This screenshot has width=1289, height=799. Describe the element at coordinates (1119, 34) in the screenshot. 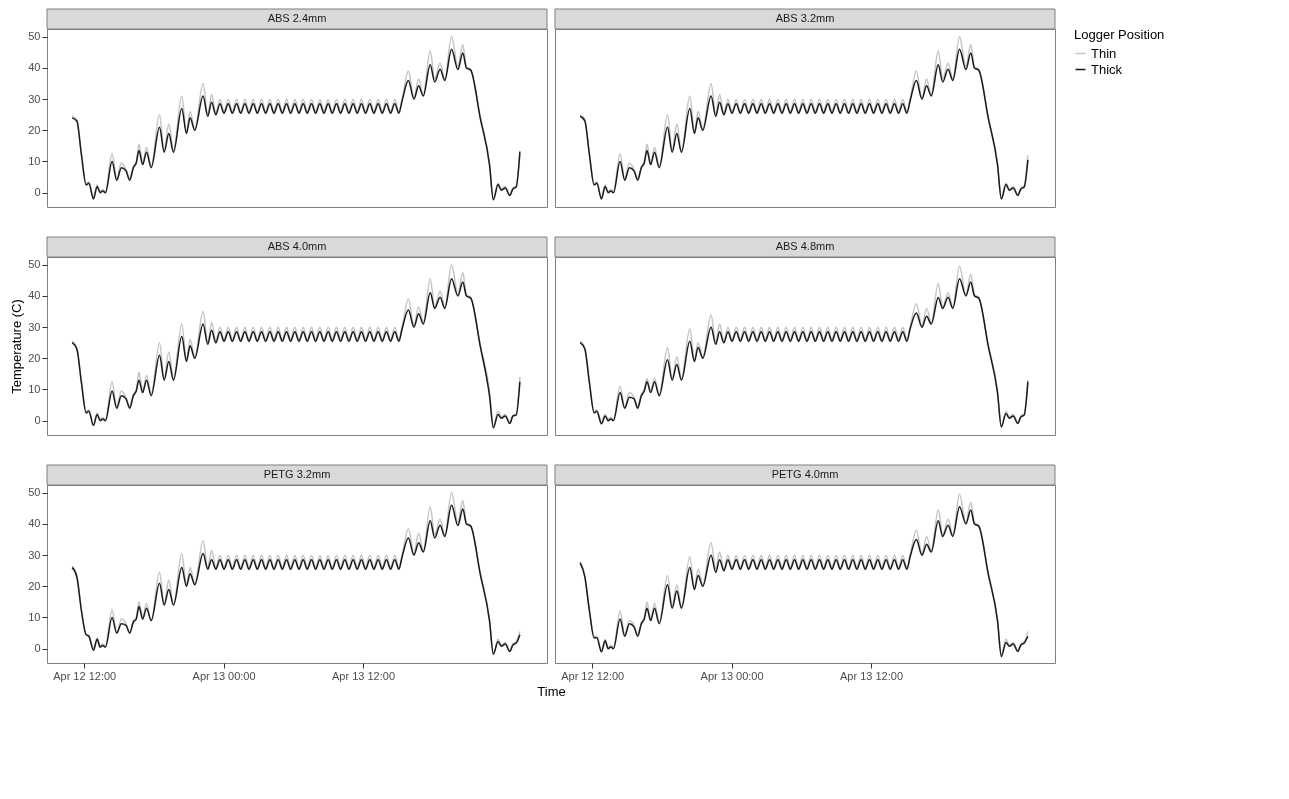

I see `legend-title: Logger Position` at that location.